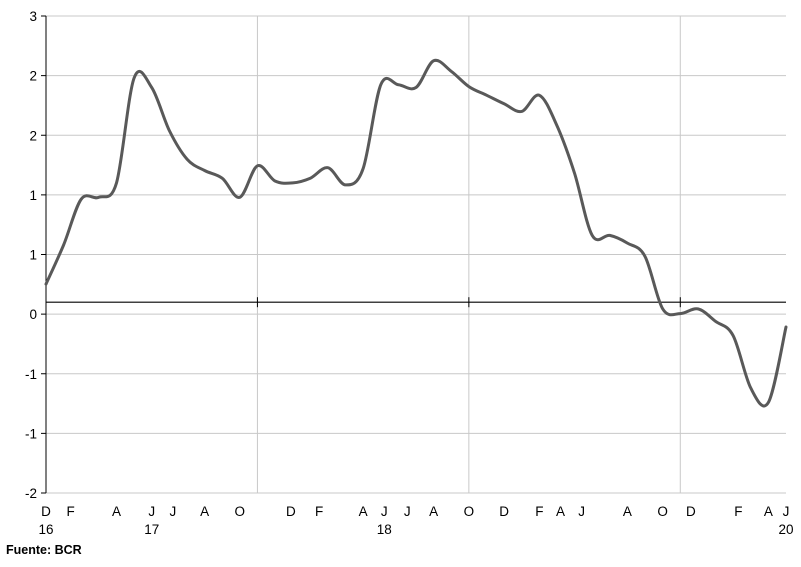 This screenshot has height=567, width=801. I want to click on y-axis-tick-labels: 3 2 2 1 1 0 -1 -1 -2, so click(31, 255).